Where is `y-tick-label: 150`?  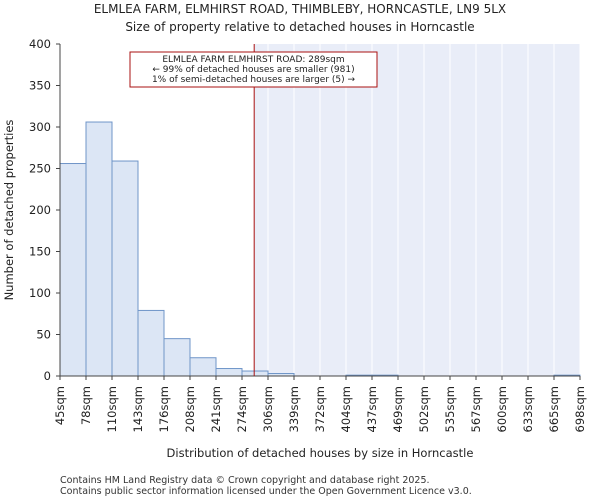 y-tick-label: 150 is located at coordinates (40, 252).